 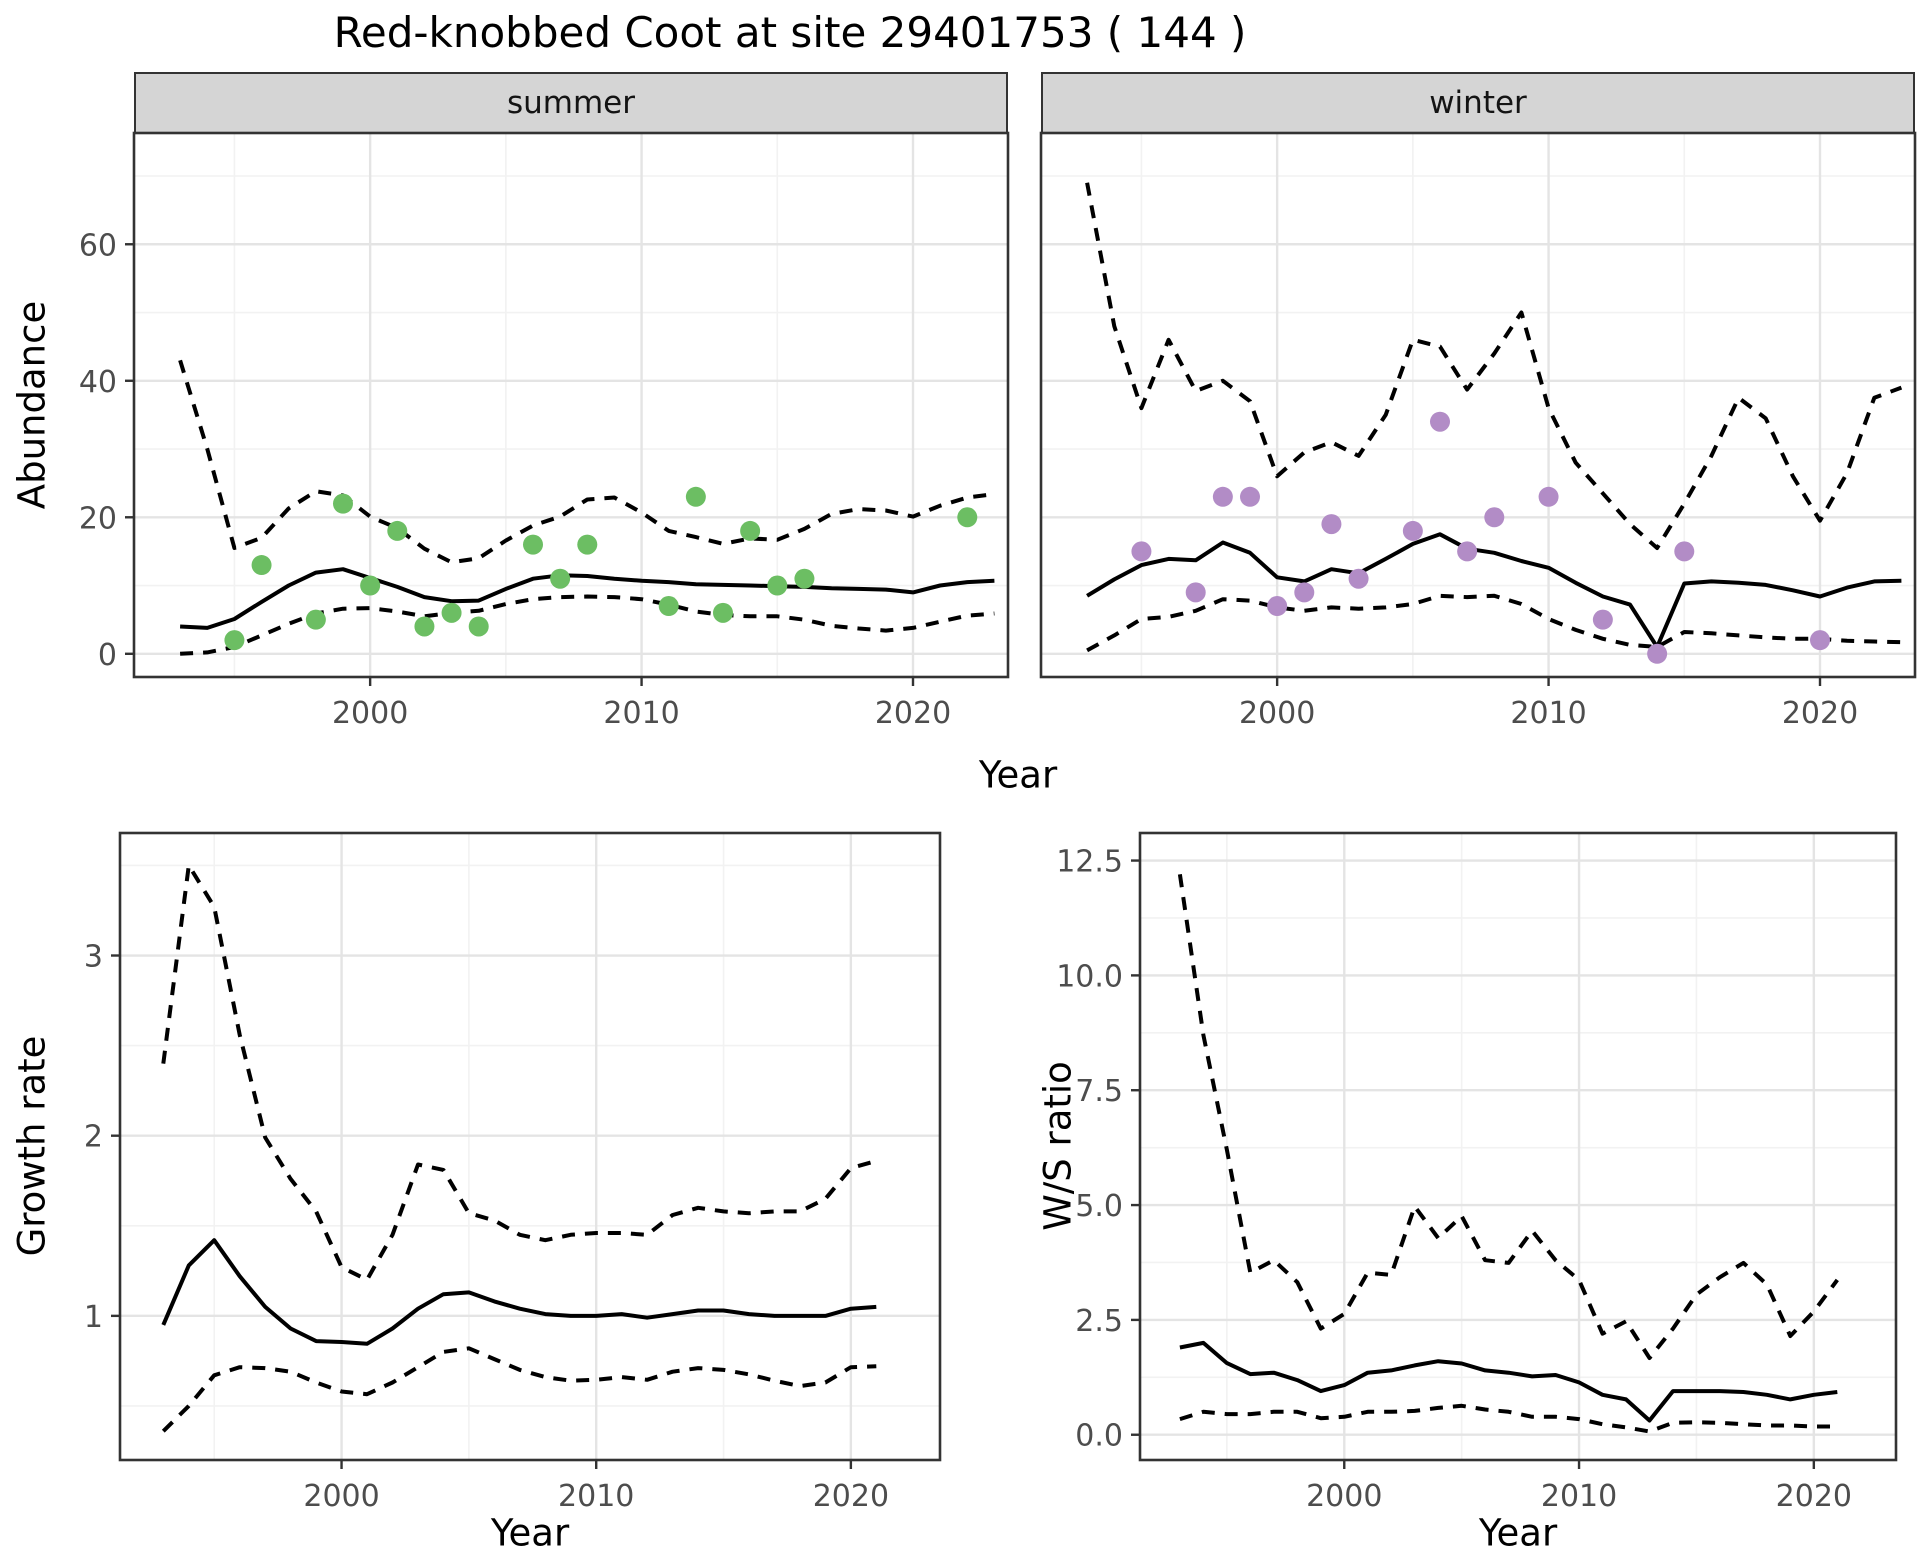 I want to click on y-tick-label: 0, so click(x=107, y=655).